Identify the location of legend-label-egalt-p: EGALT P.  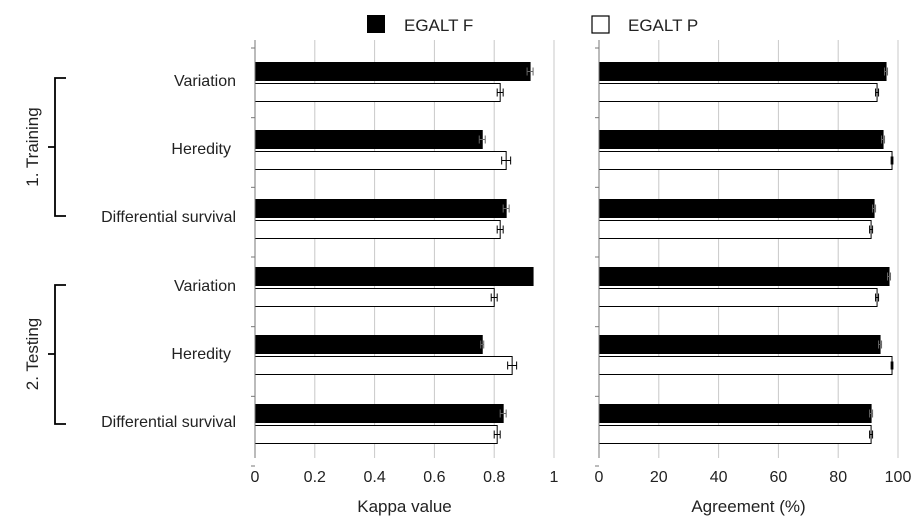
(663, 25).